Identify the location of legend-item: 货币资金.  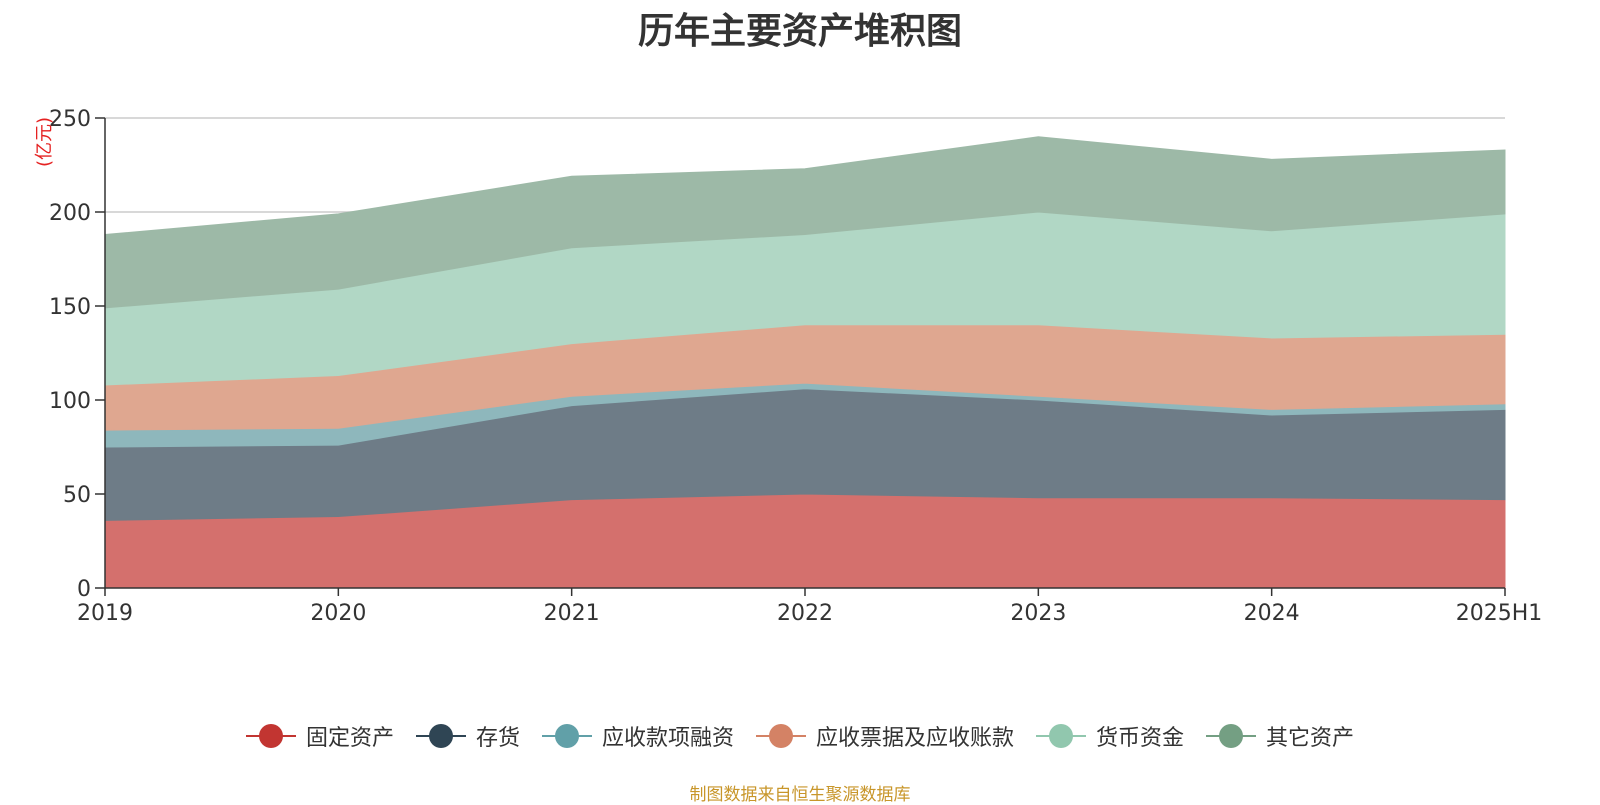
(1110, 736).